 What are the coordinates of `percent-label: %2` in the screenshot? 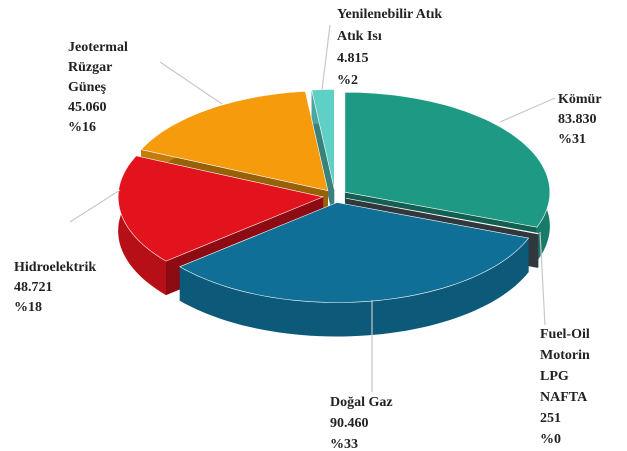 It's located at (347, 80).